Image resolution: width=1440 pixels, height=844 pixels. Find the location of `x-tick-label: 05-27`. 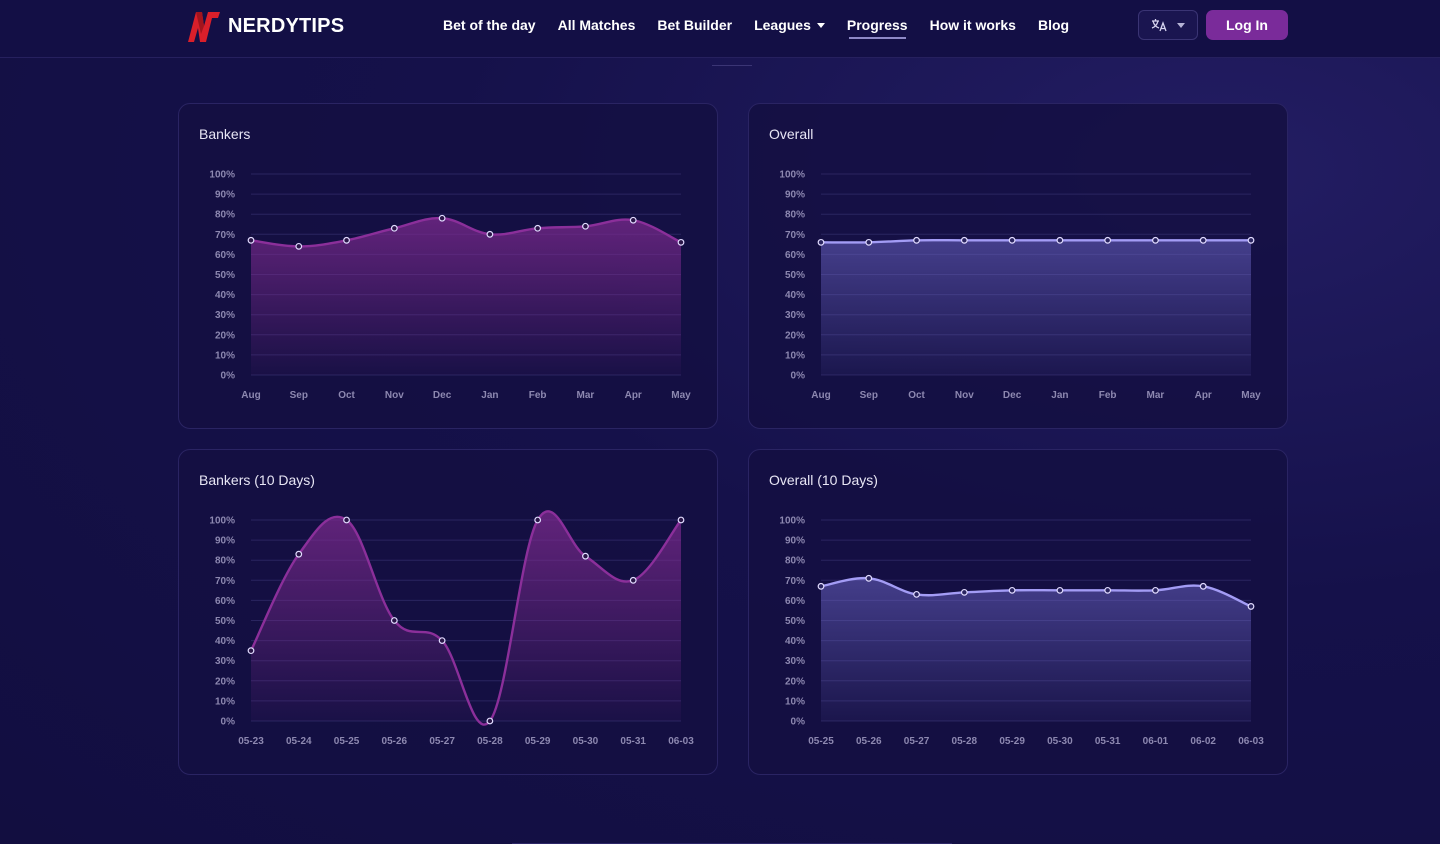

x-tick-label: 05-27 is located at coordinates (917, 741).